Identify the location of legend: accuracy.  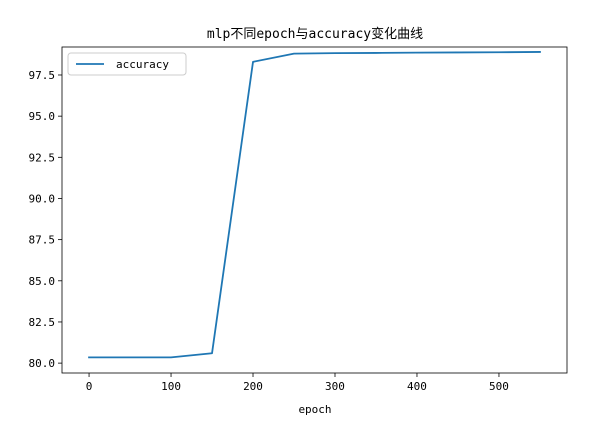
(127, 64).